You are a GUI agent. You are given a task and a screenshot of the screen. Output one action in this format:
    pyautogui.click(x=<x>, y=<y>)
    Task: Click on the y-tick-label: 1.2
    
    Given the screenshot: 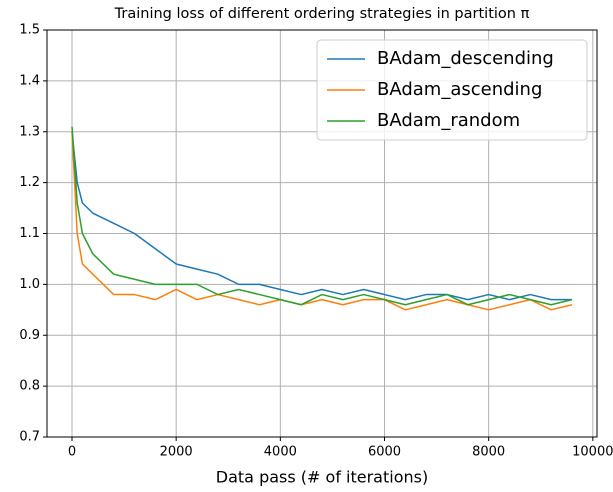 What is the action you would take?
    pyautogui.click(x=29, y=182)
    